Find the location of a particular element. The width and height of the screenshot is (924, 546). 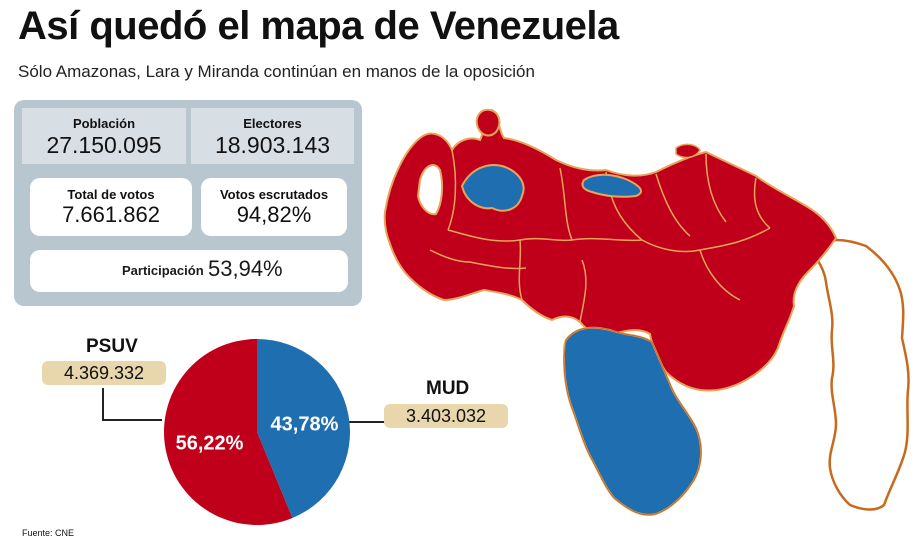

map-paraguana is located at coordinates (488, 122).